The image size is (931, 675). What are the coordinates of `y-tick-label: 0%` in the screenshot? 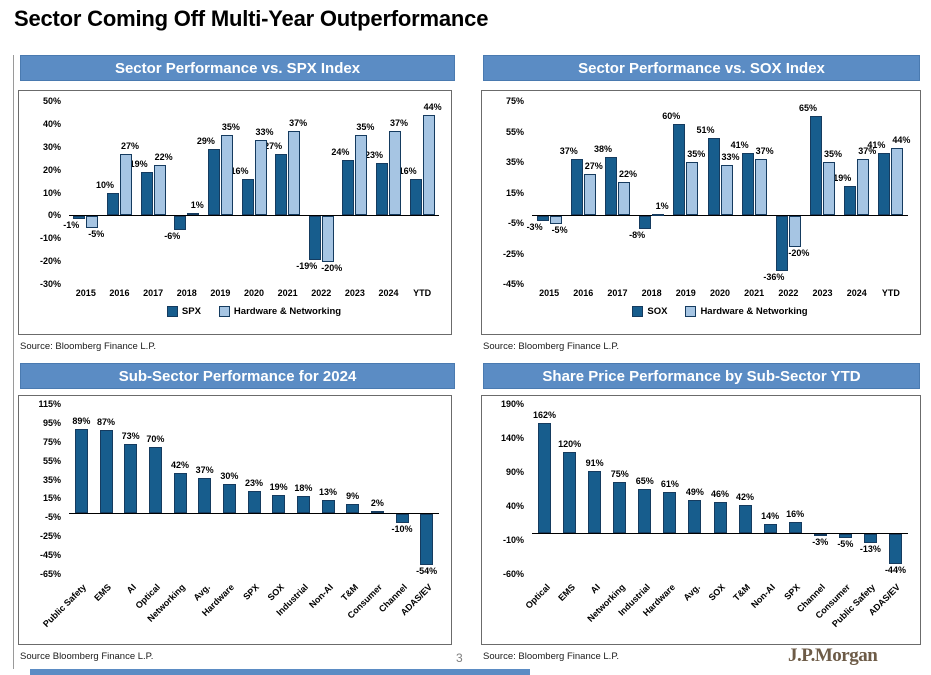 It's located at (54, 215).